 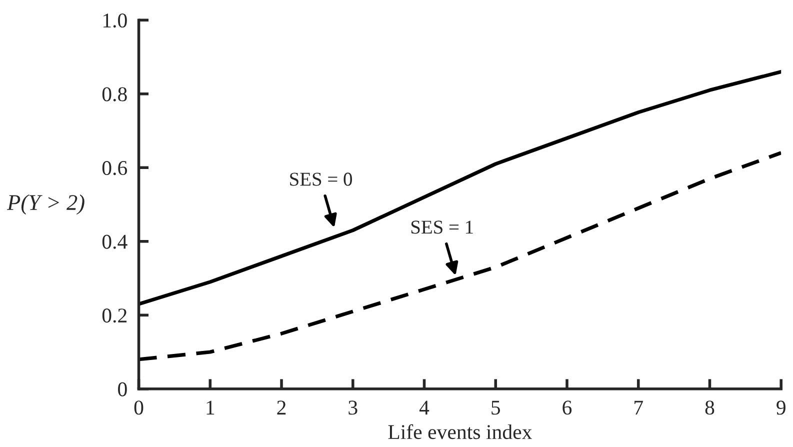 What do you see at coordinates (281, 407) in the screenshot?
I see `x-tick-label: 2` at bounding box center [281, 407].